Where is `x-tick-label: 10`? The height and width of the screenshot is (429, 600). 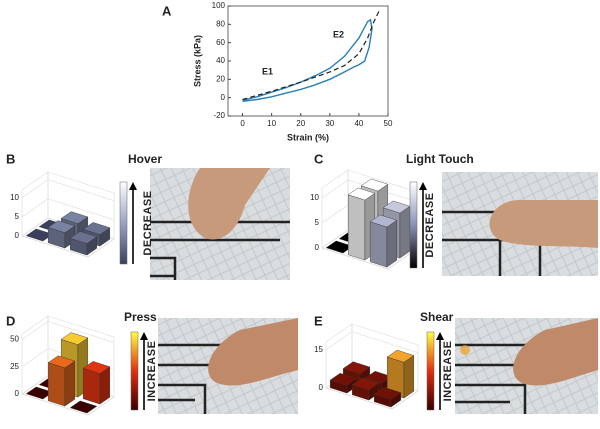 x-tick-label: 10 is located at coordinates (271, 123).